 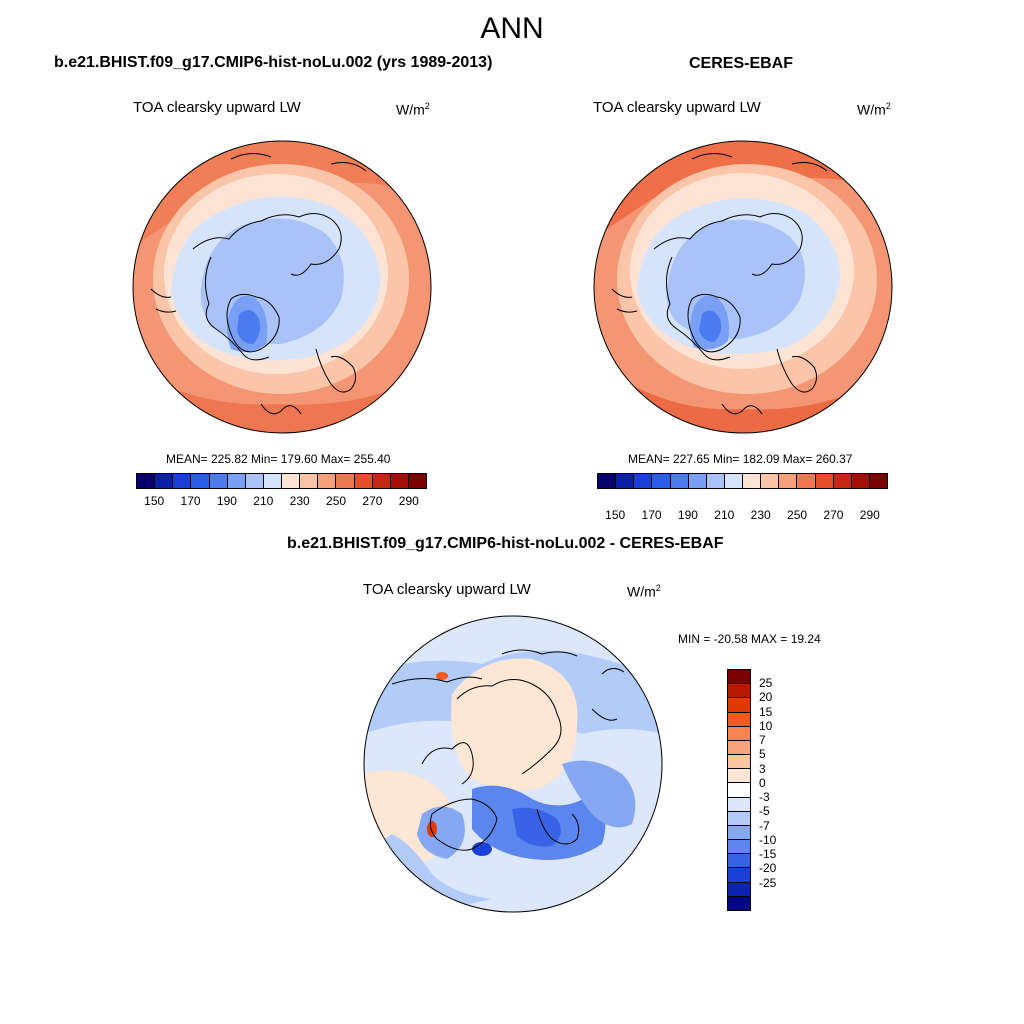 What do you see at coordinates (869, 515) in the screenshot?
I see `obs-colorbar-tick-label: 290` at bounding box center [869, 515].